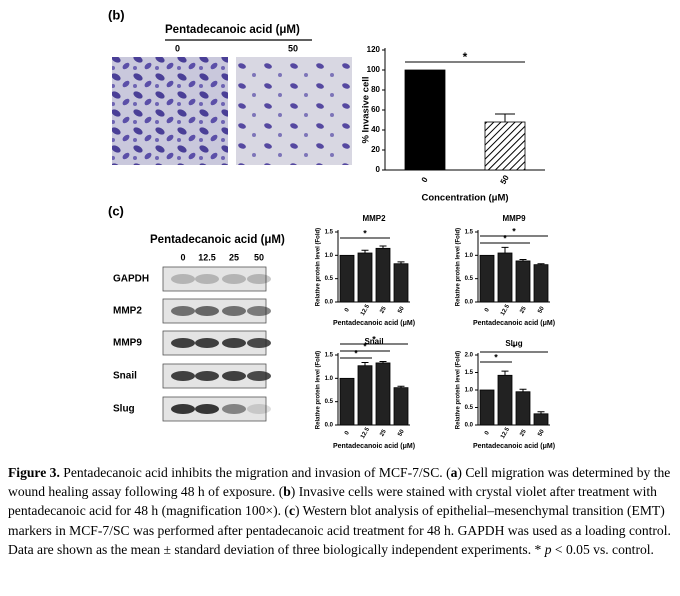 The height and width of the screenshot is (596, 680). Describe the element at coordinates (217, 240) in the screenshot. I see `blot-header: Pentadecanoic acid (μM)` at that location.